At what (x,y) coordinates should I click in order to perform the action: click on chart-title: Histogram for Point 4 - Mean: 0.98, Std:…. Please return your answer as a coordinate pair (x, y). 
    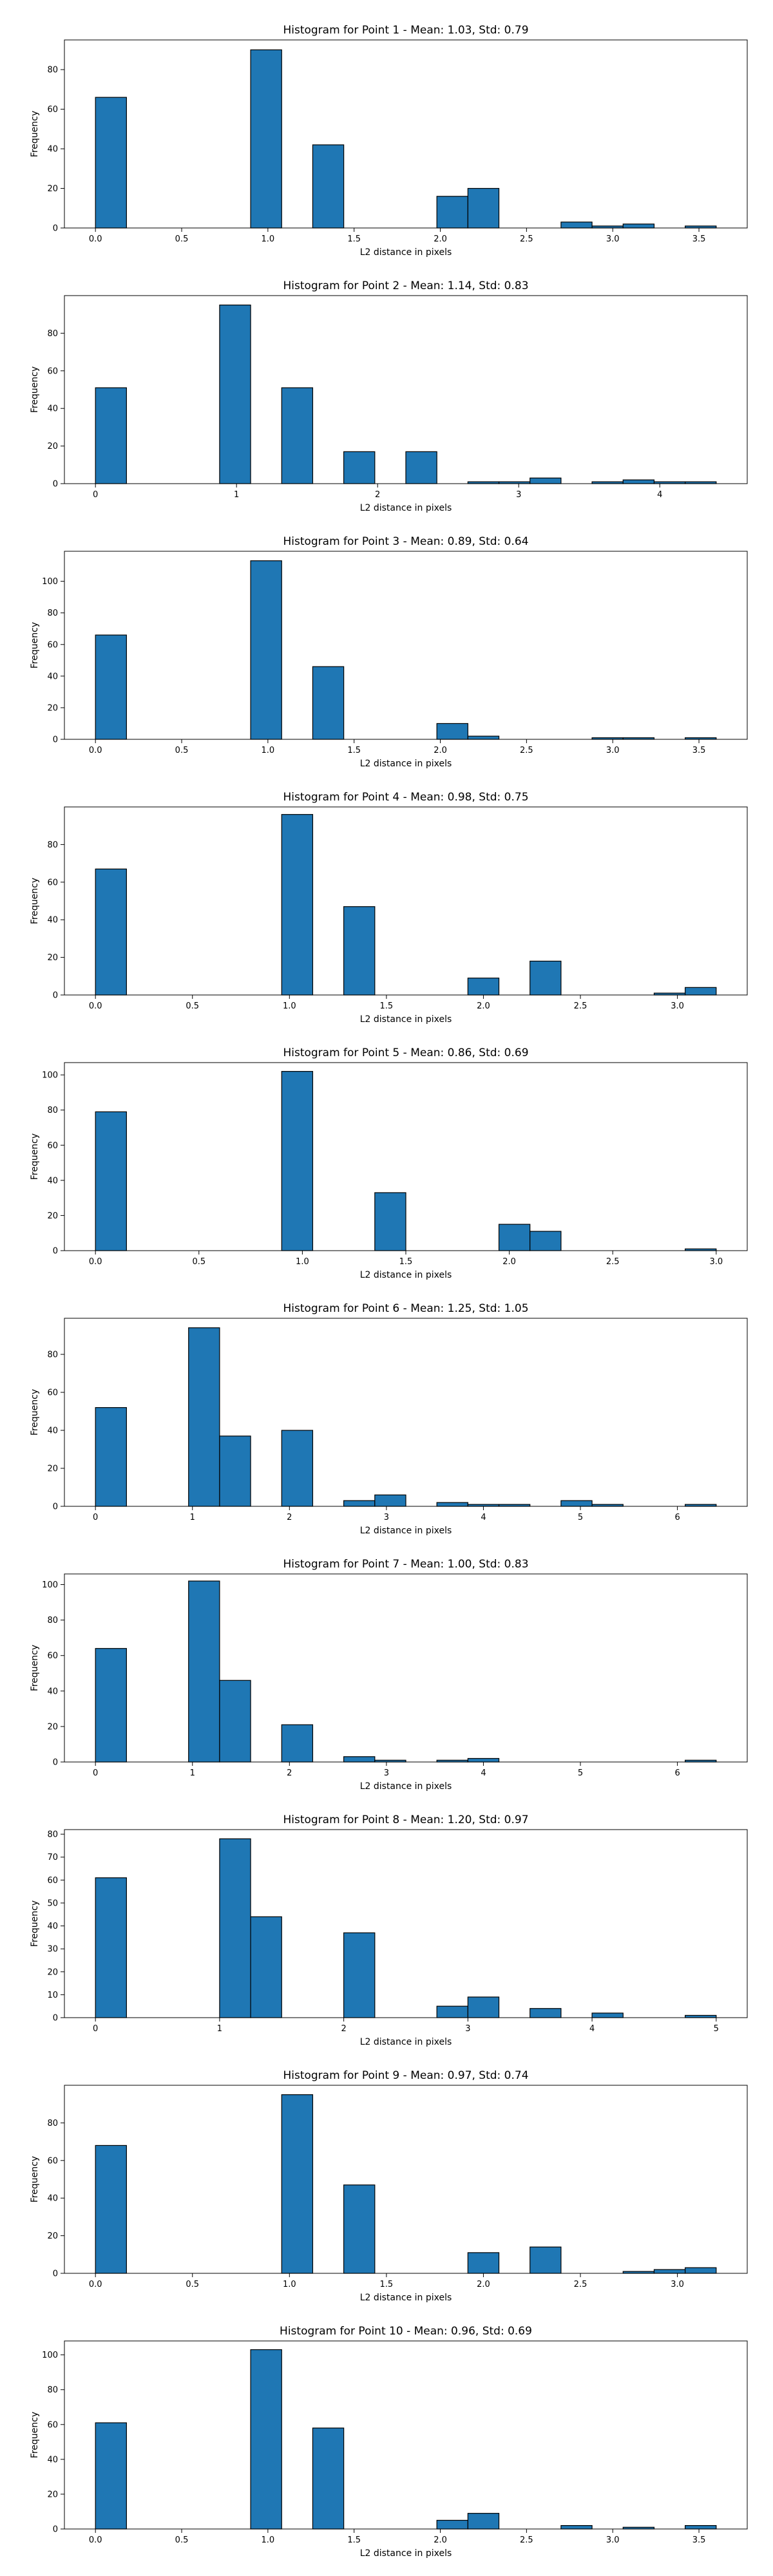
    Looking at the image, I should click on (405, 797).